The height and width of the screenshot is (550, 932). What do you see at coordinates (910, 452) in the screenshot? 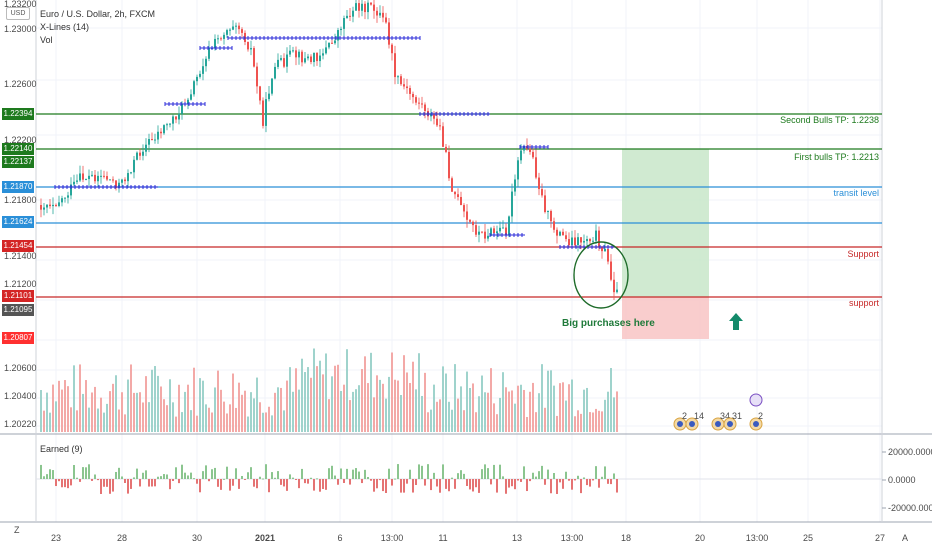
I see `indicator-tick-label: 20000.0000` at bounding box center [910, 452].